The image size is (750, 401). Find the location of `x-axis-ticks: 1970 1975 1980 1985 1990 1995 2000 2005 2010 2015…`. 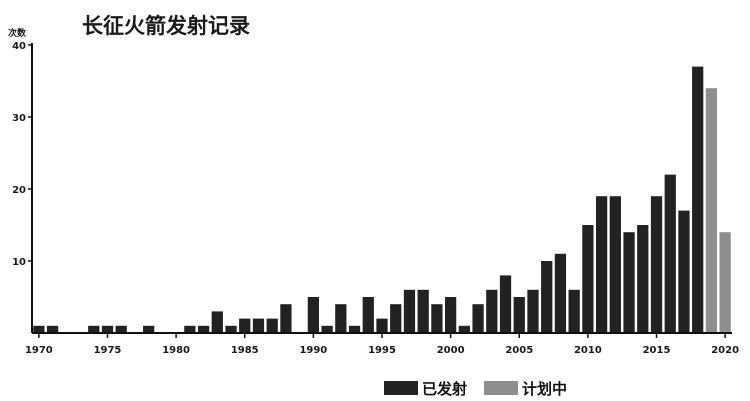

x-axis-ticks: 1970 1975 1980 1985 1990 1995 2000 2005 2010 2015… is located at coordinates (382, 344).